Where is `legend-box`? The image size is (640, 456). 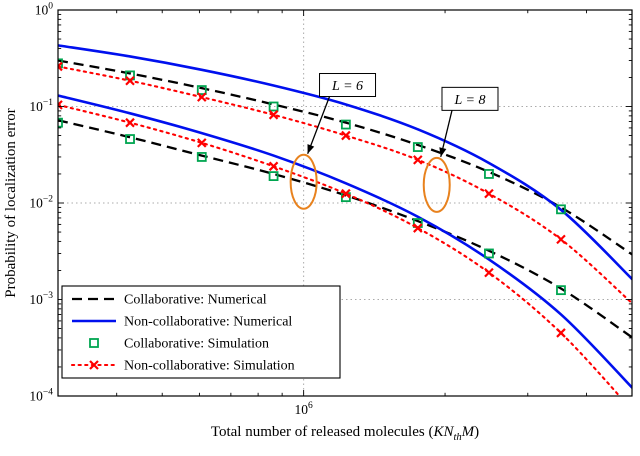 legend-box is located at coordinates (201, 332).